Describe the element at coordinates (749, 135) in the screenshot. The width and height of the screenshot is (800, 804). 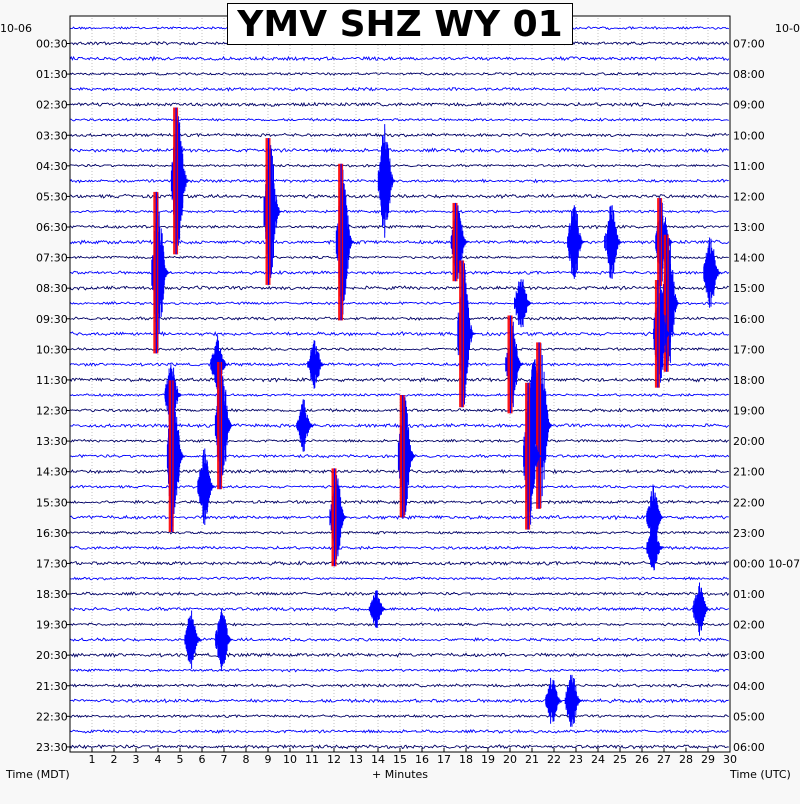
I see `right-time-label: 10:00` at that location.